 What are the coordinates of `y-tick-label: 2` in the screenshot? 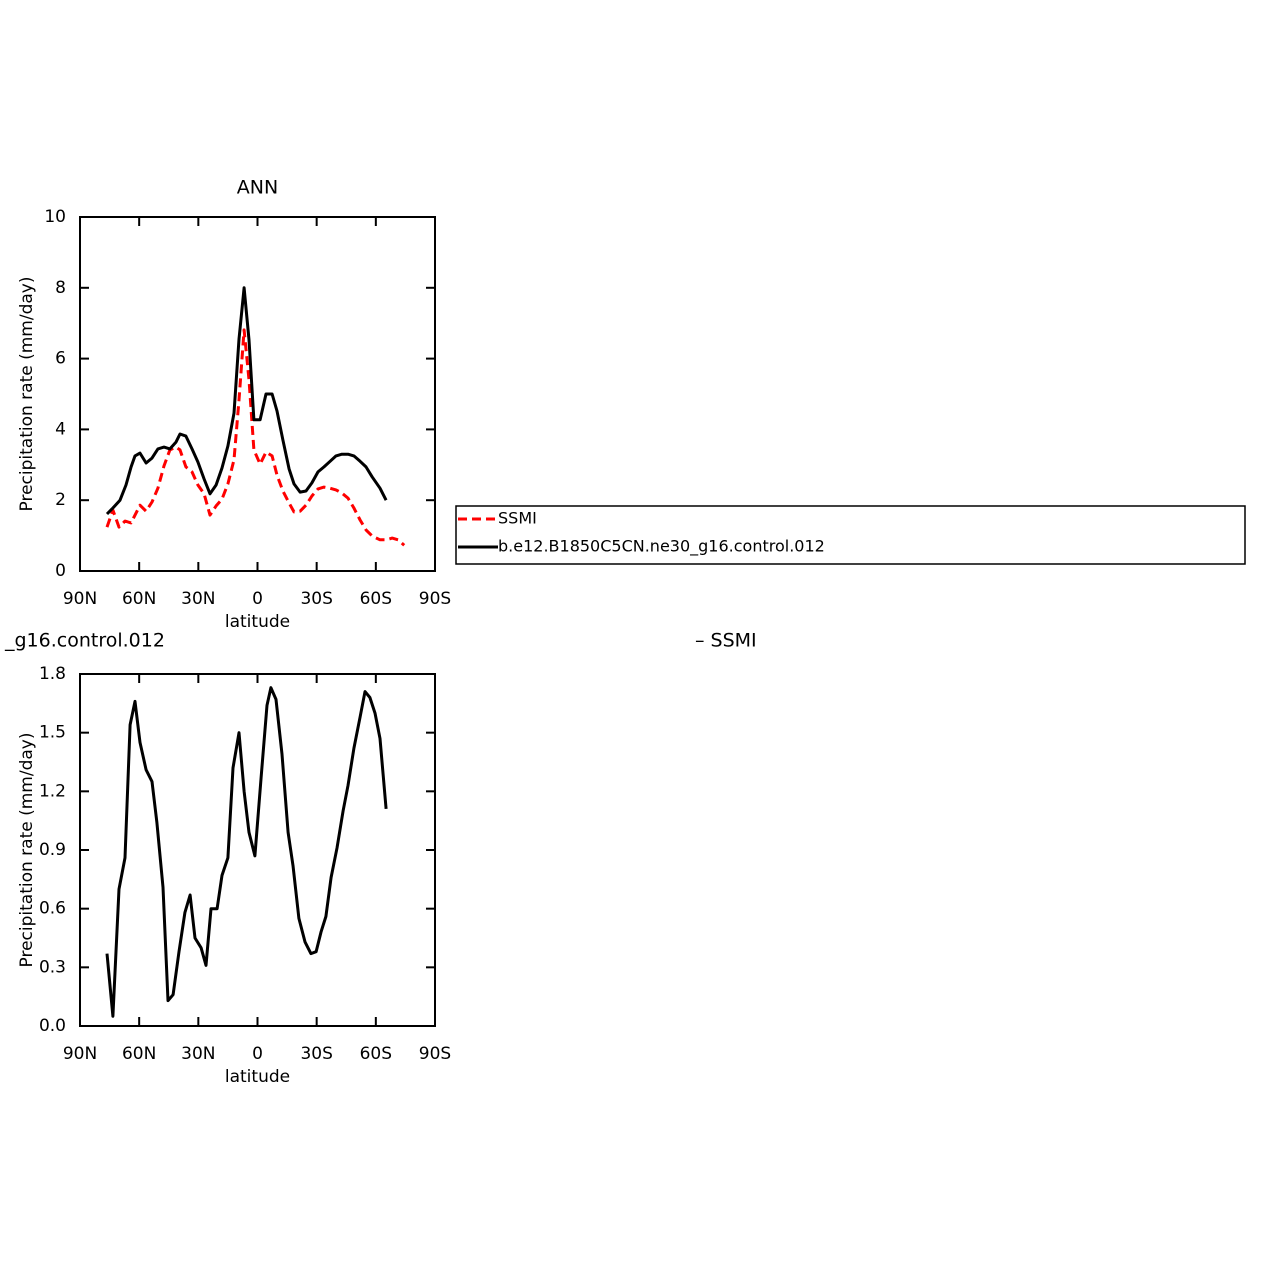 It's located at (60, 500).